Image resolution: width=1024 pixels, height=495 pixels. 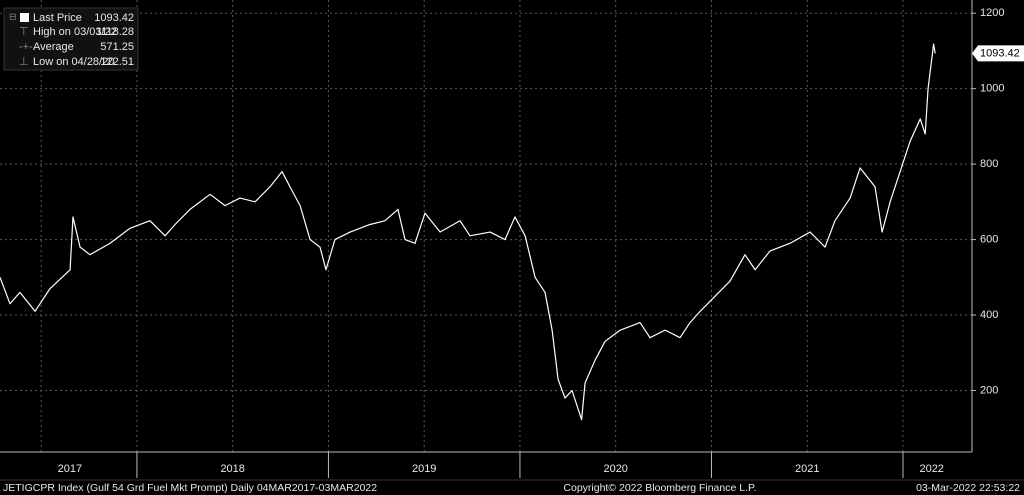 What do you see at coordinates (615, 469) in the screenshot?
I see `x-tick-label: 2020` at bounding box center [615, 469].